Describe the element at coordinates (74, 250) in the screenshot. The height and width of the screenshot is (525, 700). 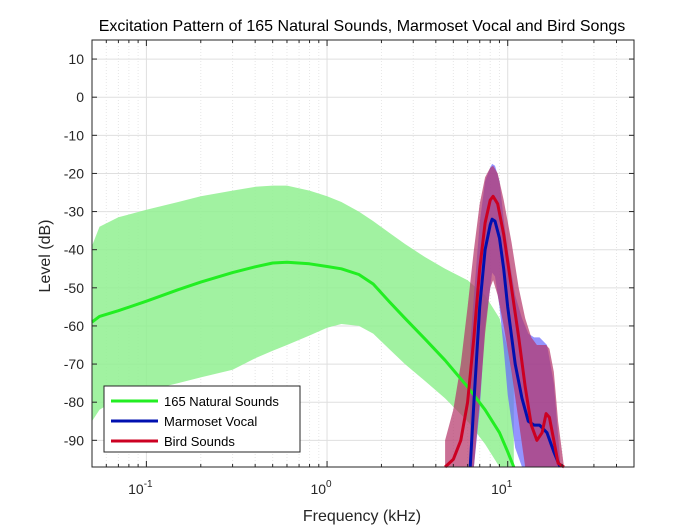
I see `y-tick-label: -40` at that location.